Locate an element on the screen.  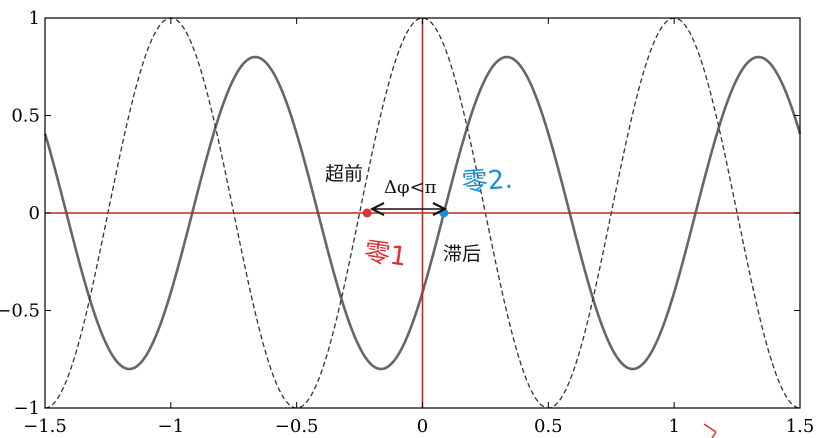
x-tick-label: 1.5 is located at coordinates (800, 426).